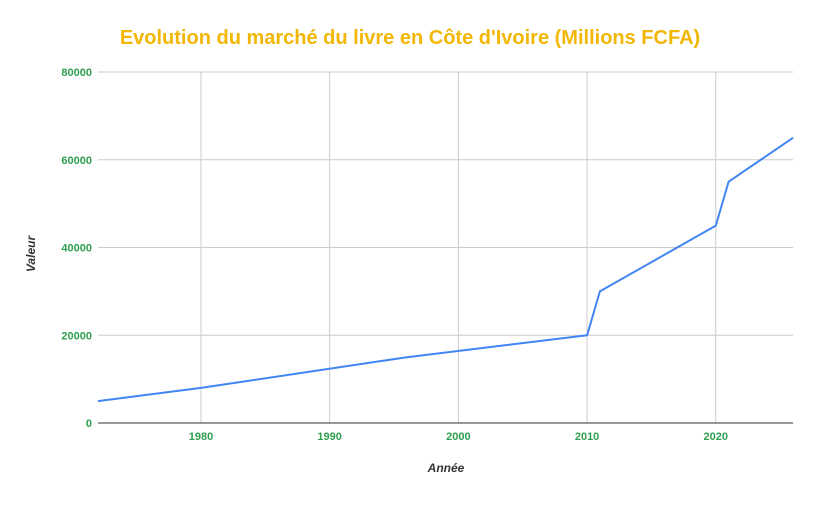  I want to click on y-tick-label: 40000, so click(76, 249).